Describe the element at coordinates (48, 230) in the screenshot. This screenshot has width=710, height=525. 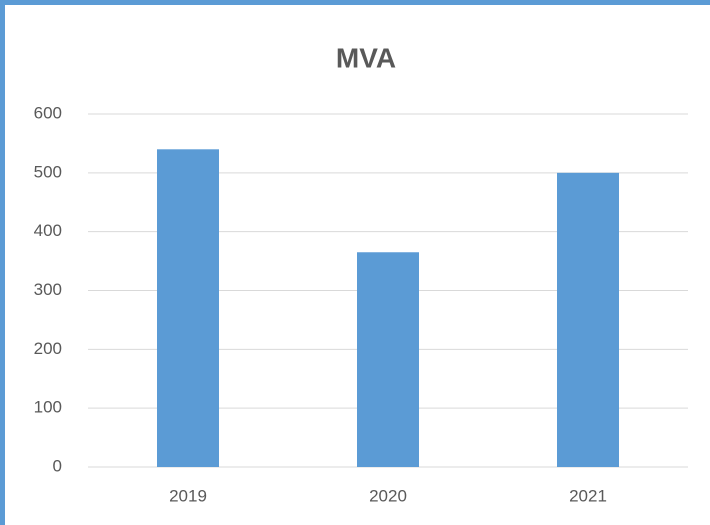
I see `y-tick-label: 400` at that location.